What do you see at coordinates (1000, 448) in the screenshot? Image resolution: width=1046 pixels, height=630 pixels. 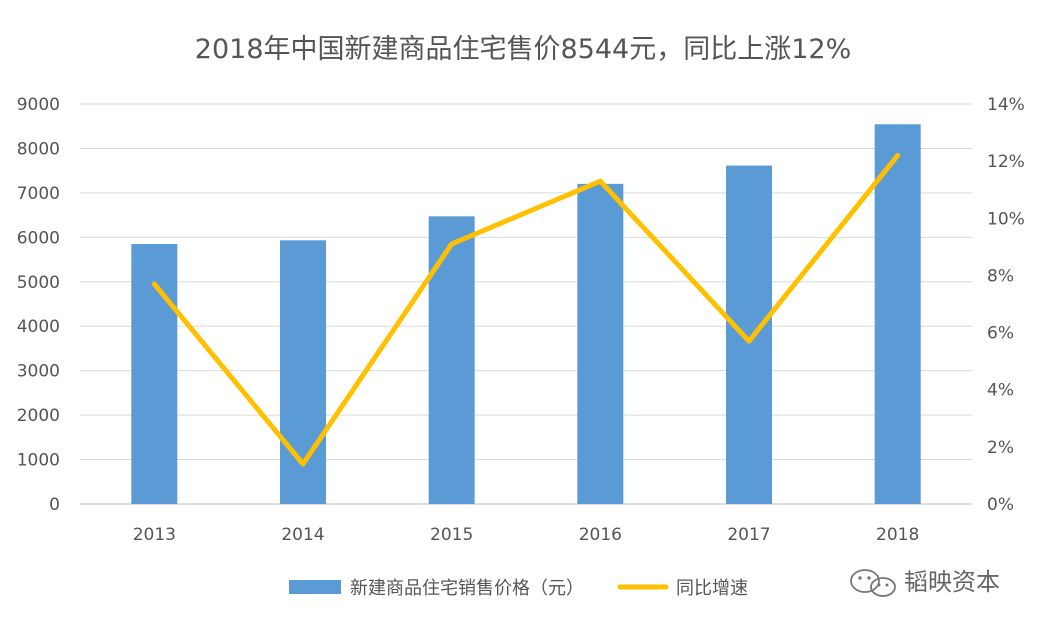 I see `right-axis-tick-label: 2%` at bounding box center [1000, 448].